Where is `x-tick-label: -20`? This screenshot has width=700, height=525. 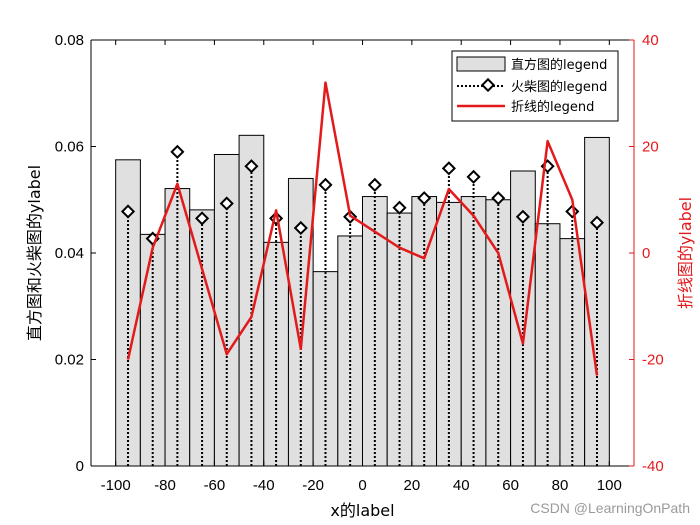
x-tick-label: -20 is located at coordinates (313, 485).